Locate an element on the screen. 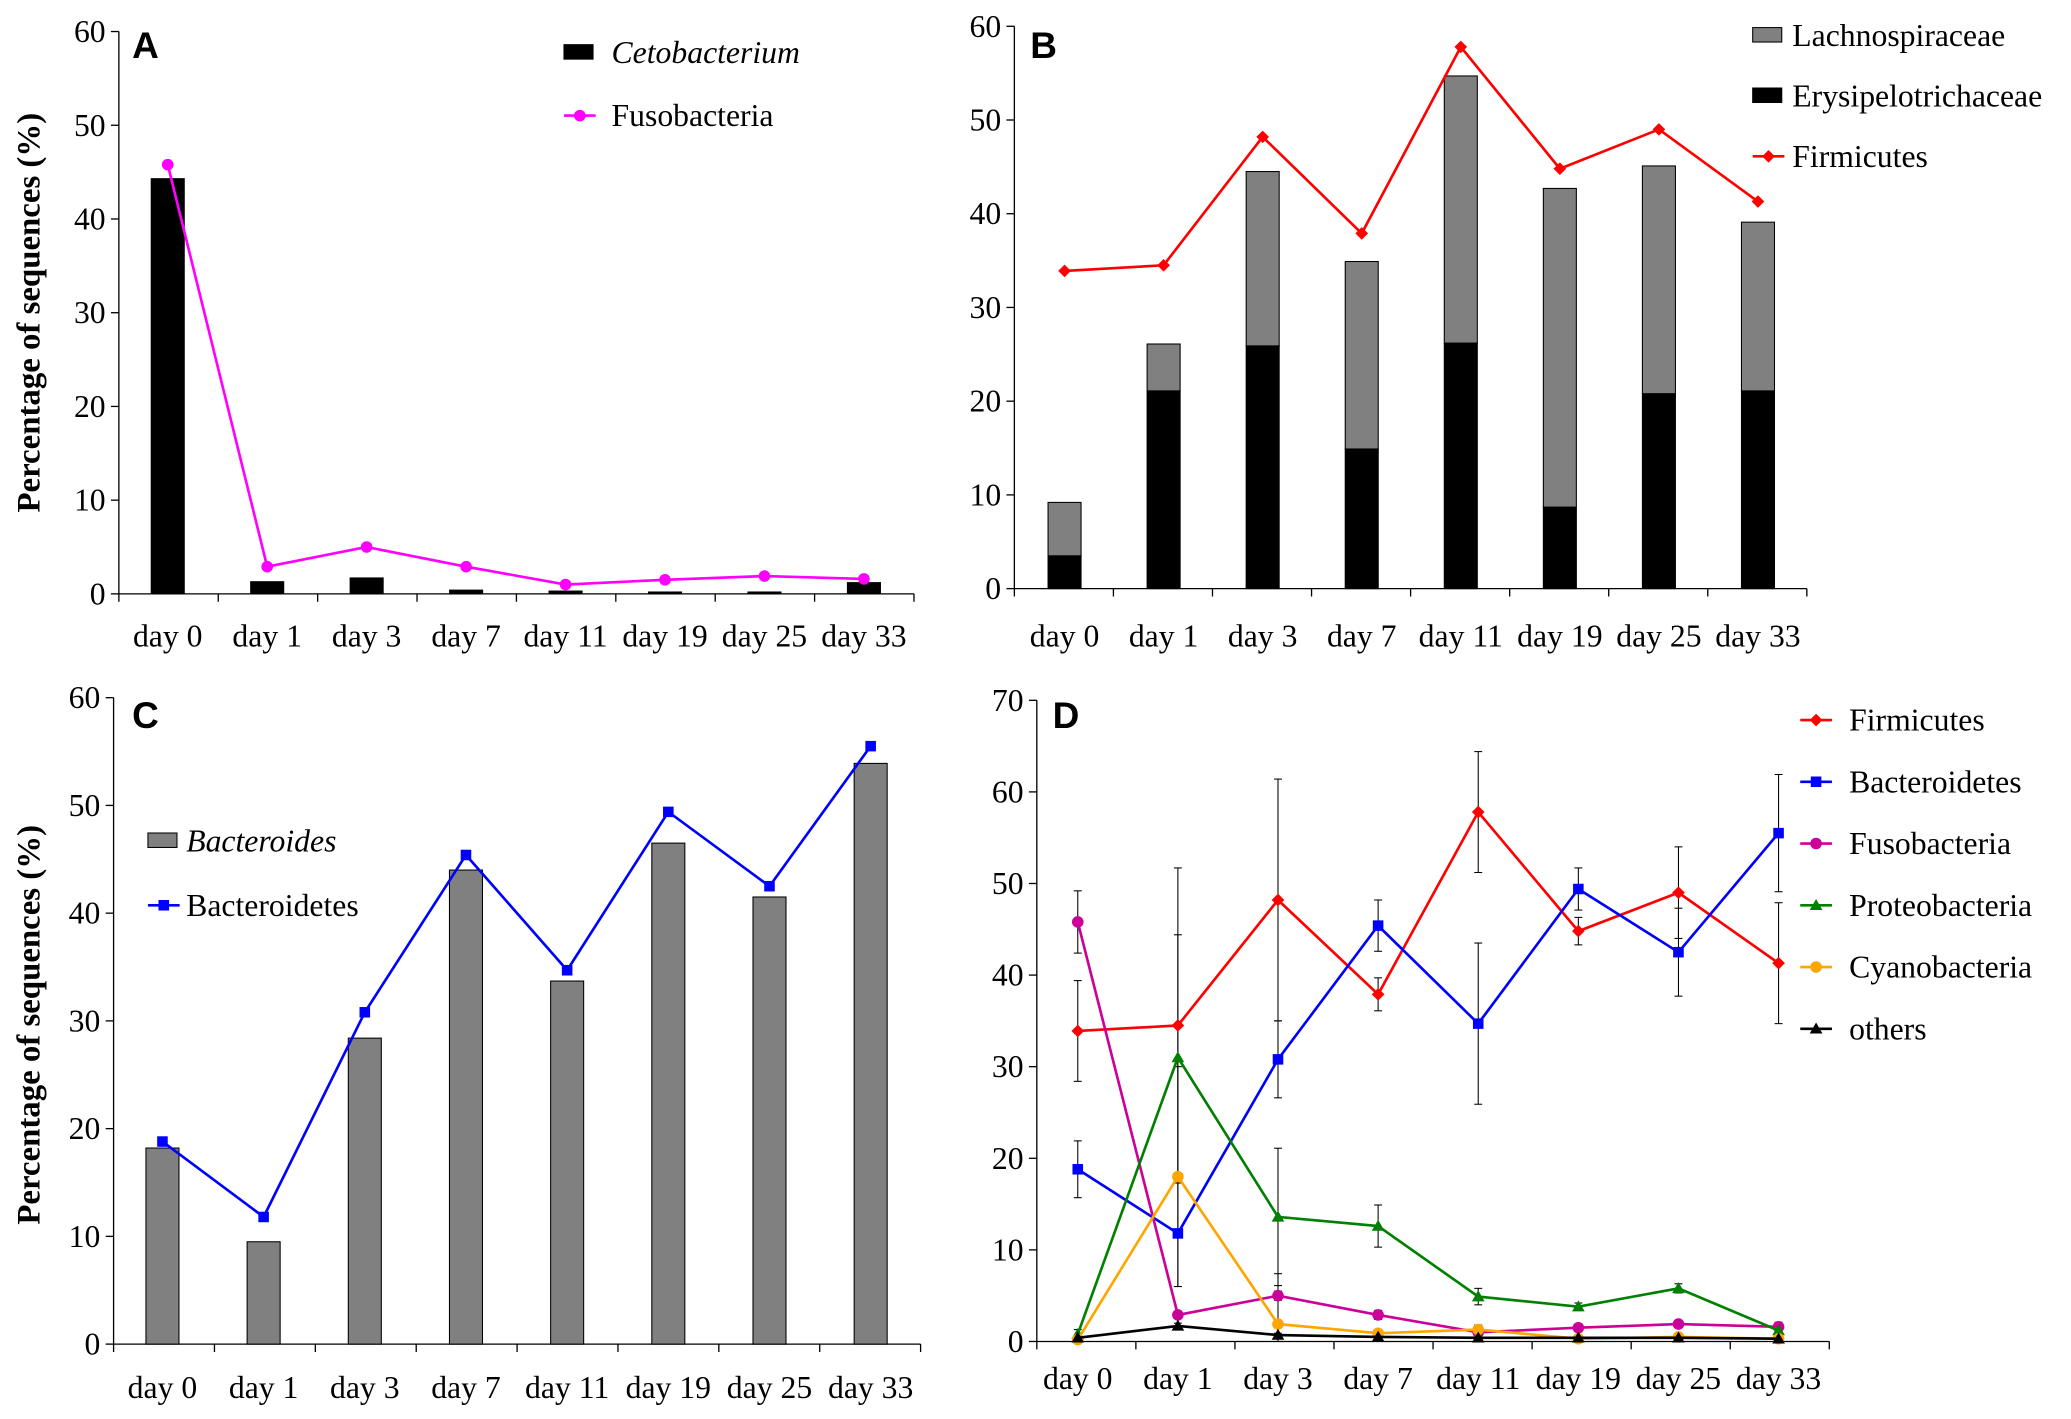 Image resolution: width=2071 pixels, height=1419 pixels. point-cyanobacteria is located at coordinates (1278, 1324).